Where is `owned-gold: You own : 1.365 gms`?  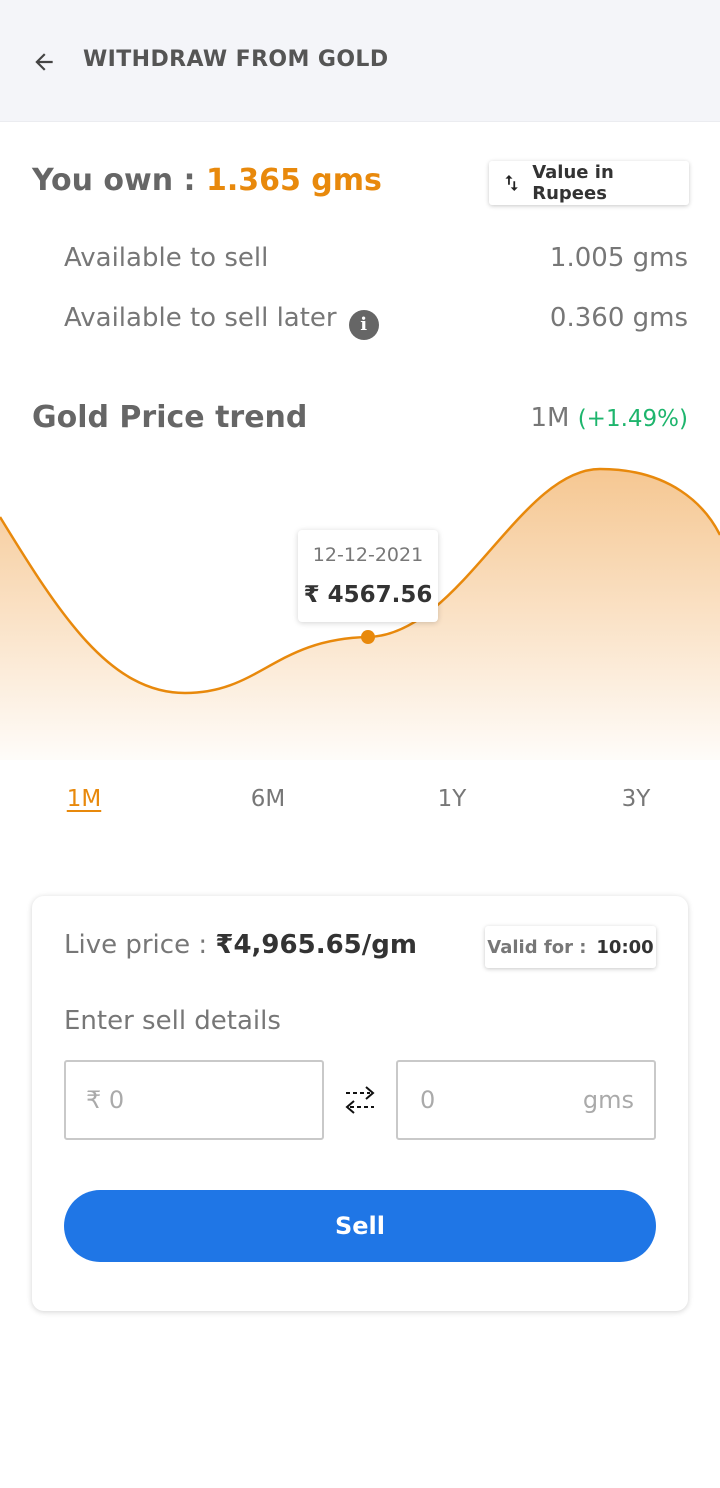 owned-gold: You own : 1.365 gms is located at coordinates (207, 180).